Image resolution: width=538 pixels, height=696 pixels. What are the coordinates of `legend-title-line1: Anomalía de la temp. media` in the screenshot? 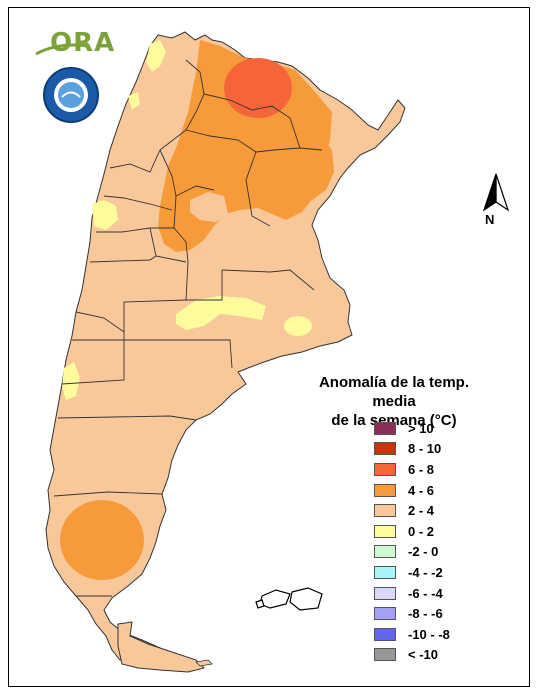 It's located at (394, 392).